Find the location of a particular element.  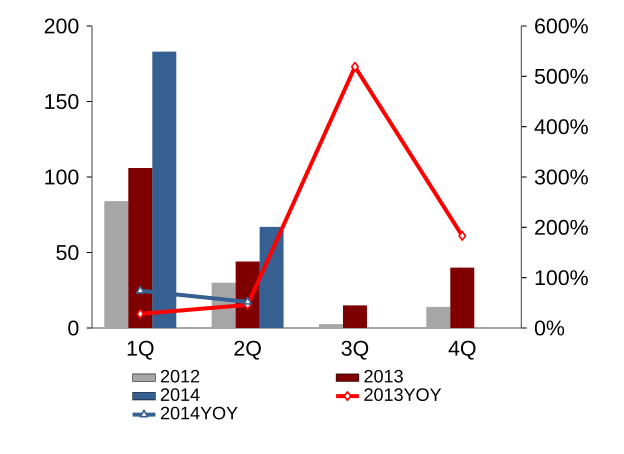

y2-tick-label: 300% is located at coordinates (561, 177).